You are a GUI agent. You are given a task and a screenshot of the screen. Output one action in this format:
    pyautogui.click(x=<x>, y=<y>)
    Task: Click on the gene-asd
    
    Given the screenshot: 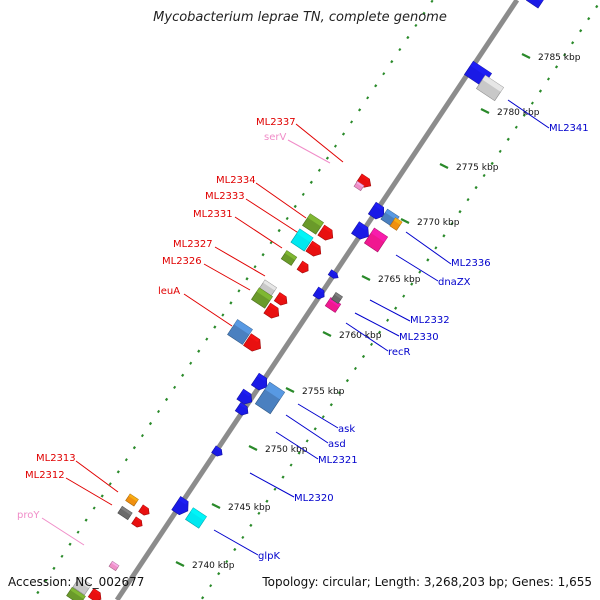 What is the action you would take?
    pyautogui.click(x=270, y=398)
    